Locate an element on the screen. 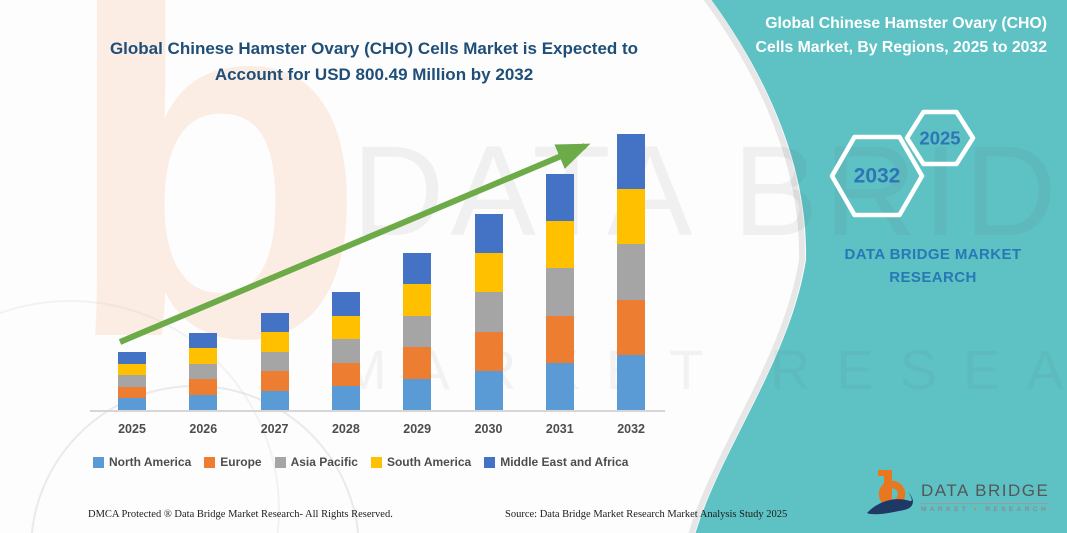 The width and height of the screenshot is (1067, 533). stacked-bar-2029 is located at coordinates (417, 331).